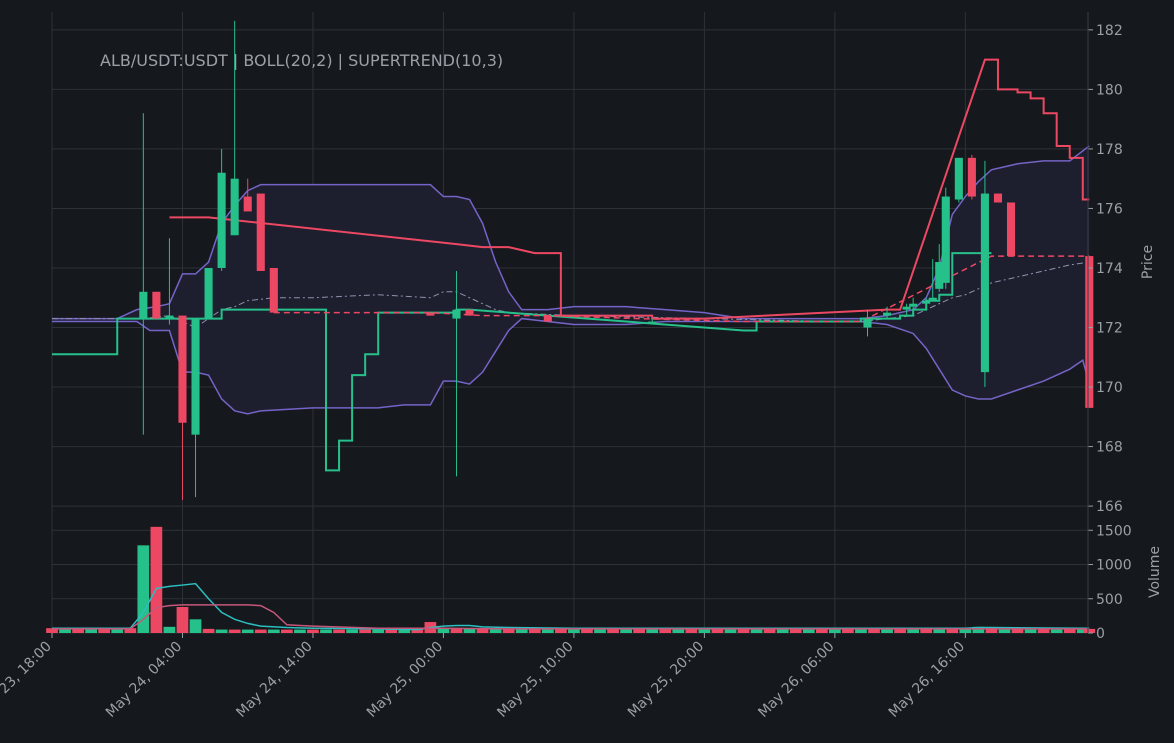  I want to click on price-tick-label: 166, so click(1109, 507).